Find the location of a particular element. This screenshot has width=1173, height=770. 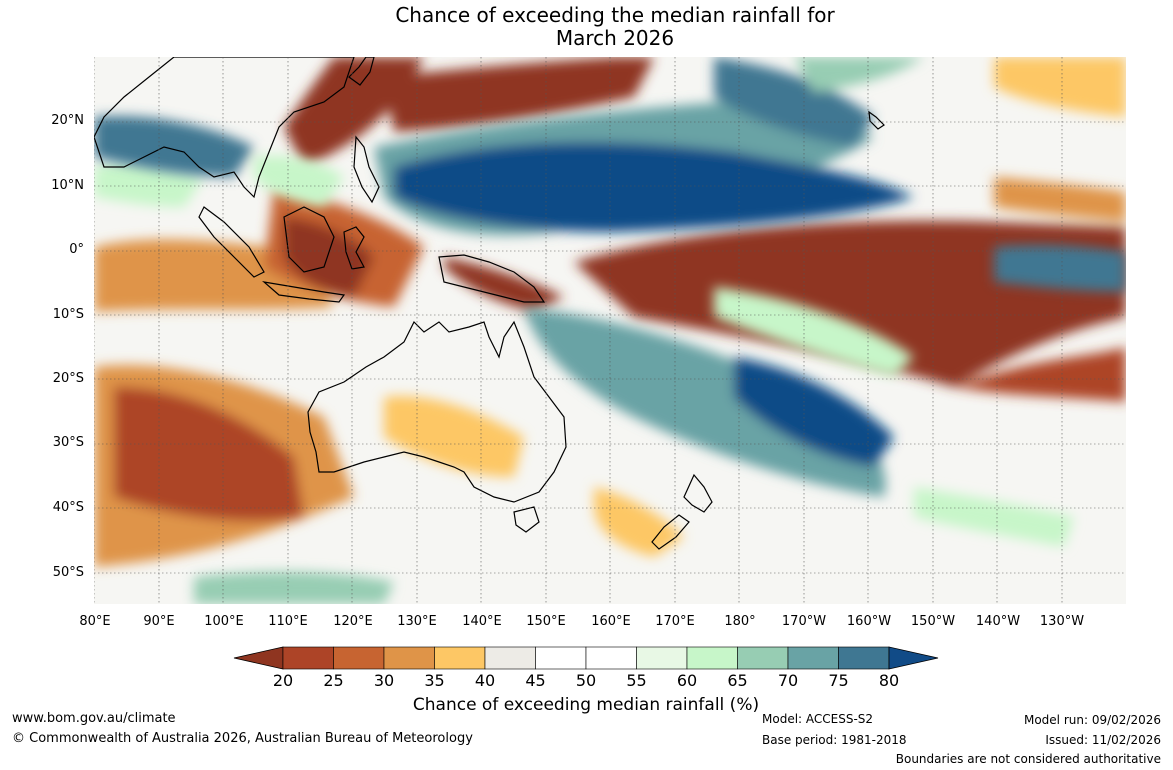

lon-label-80e: 80°E is located at coordinates (95, 621).